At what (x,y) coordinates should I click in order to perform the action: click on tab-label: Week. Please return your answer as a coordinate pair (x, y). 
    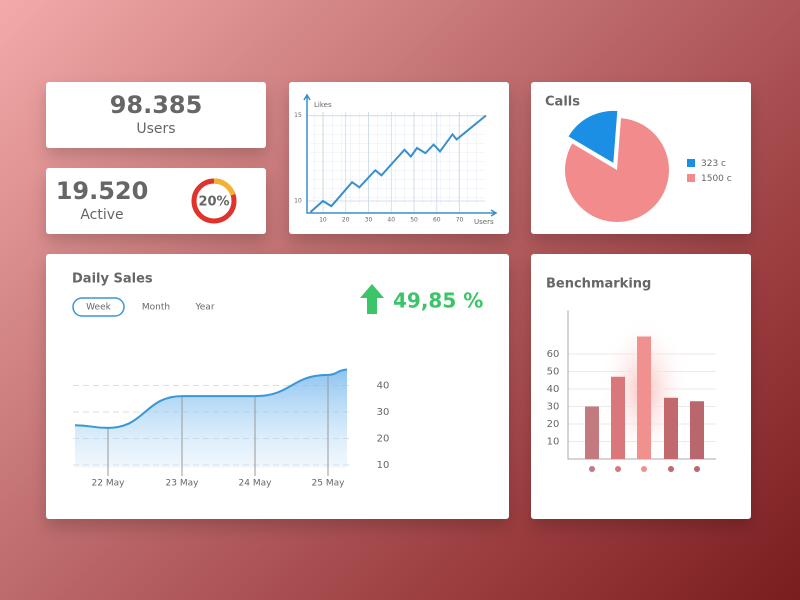
    Looking at the image, I should click on (98, 308).